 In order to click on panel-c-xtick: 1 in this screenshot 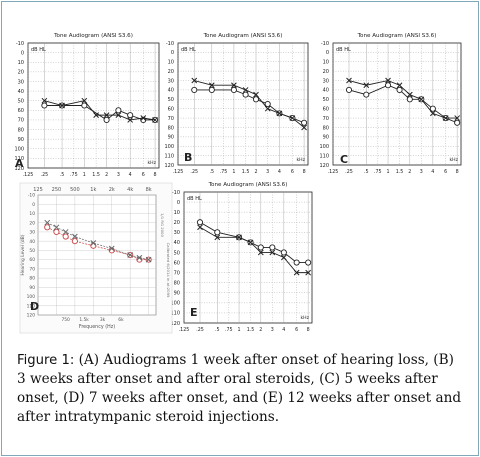, I will do `click(388, 172)`.